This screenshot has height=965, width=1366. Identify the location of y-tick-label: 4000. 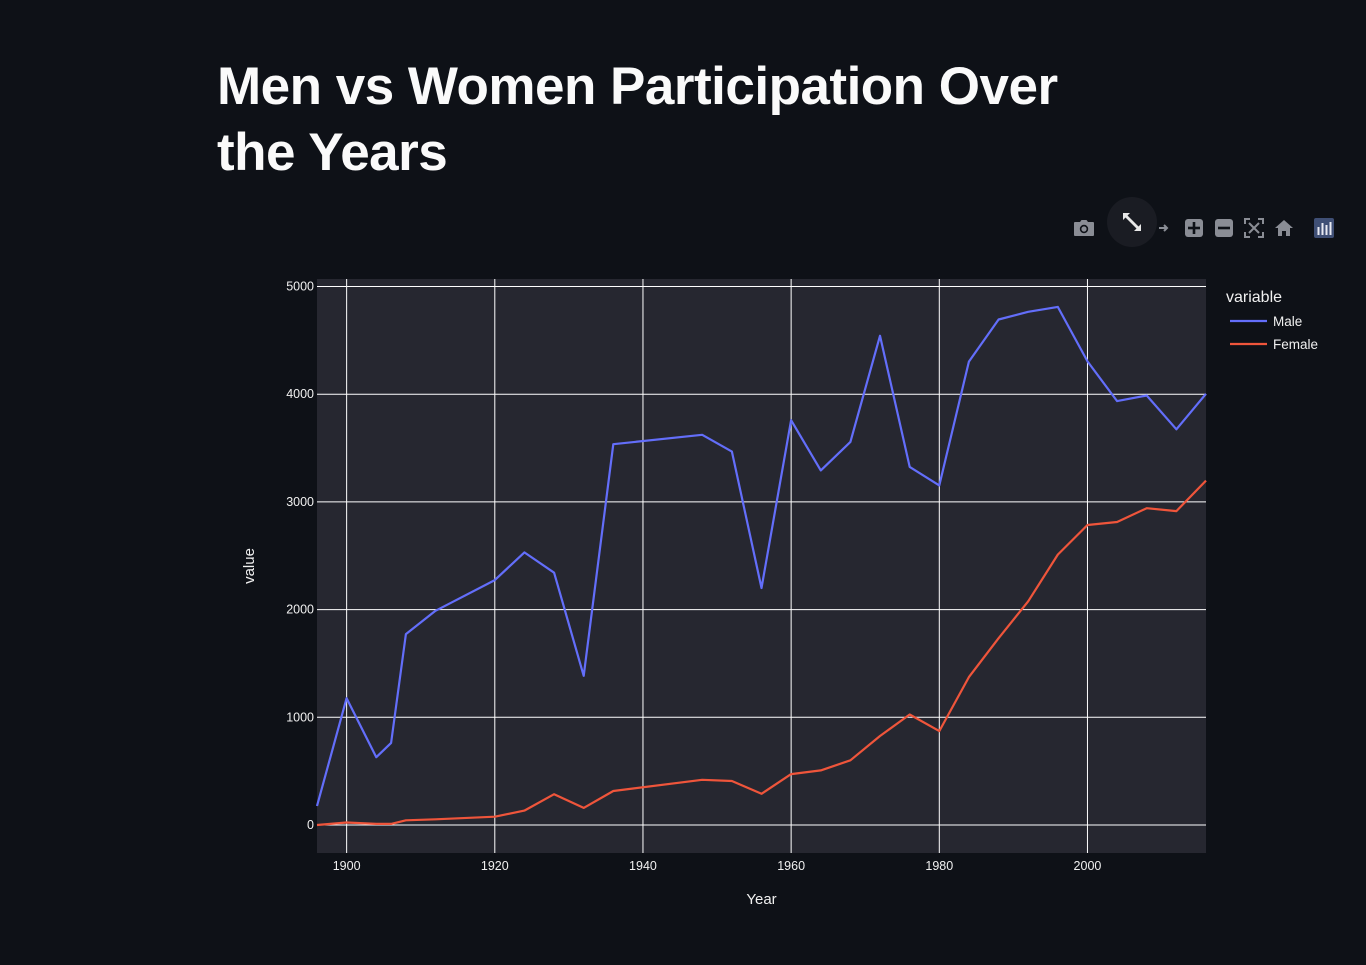
(300, 394).